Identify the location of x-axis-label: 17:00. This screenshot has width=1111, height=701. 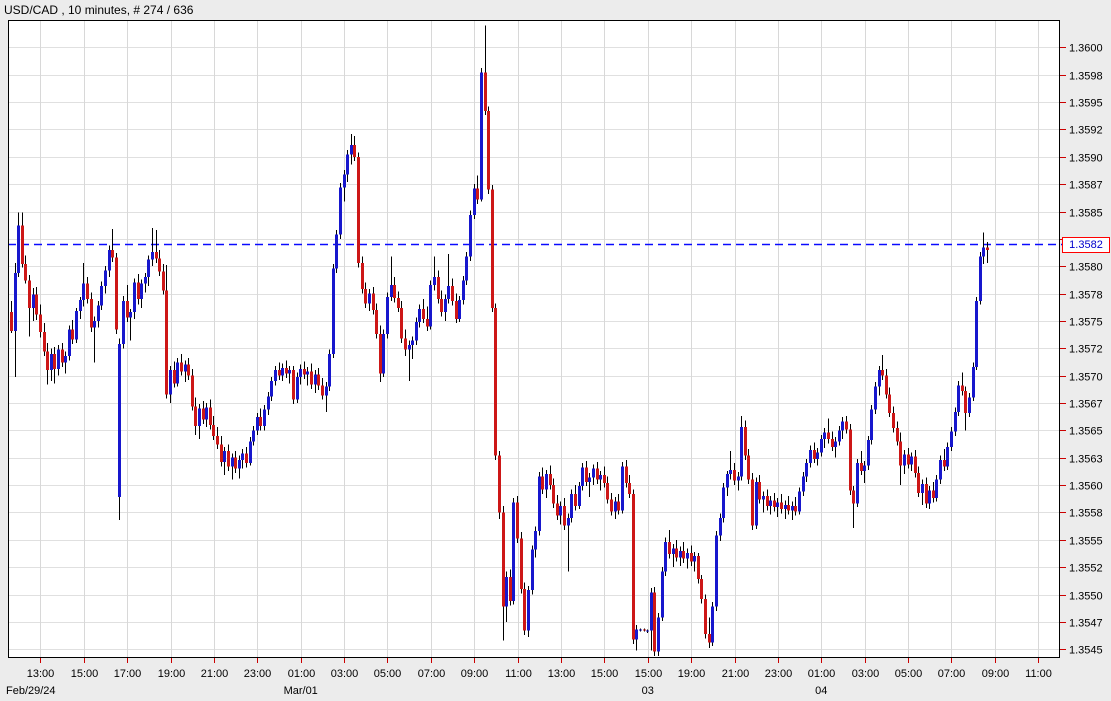
(128, 674).